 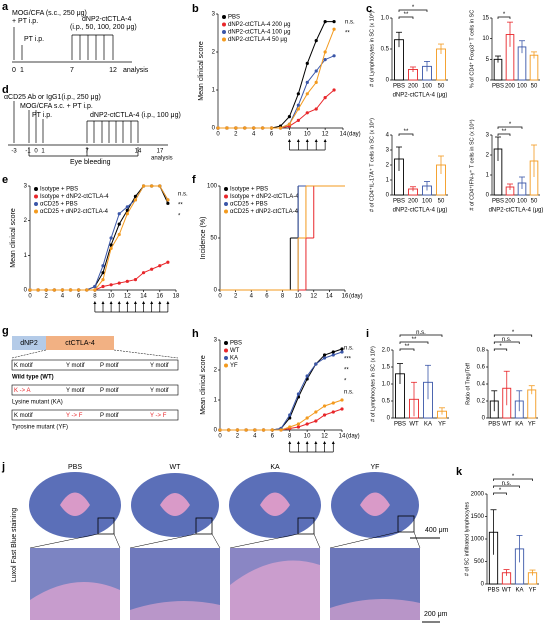 What do you see at coordinates (37, 403) in the screenshot?
I see `label: Lysine mutant (KA)` at bounding box center [37, 403].